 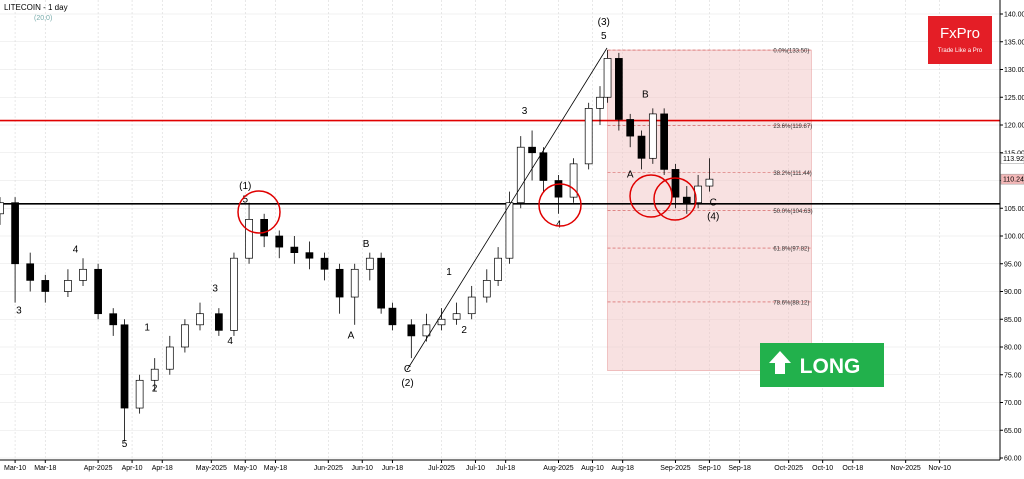 What do you see at coordinates (960, 51) in the screenshot?
I see `logo-tagline: Trade Like a Pro` at bounding box center [960, 51].